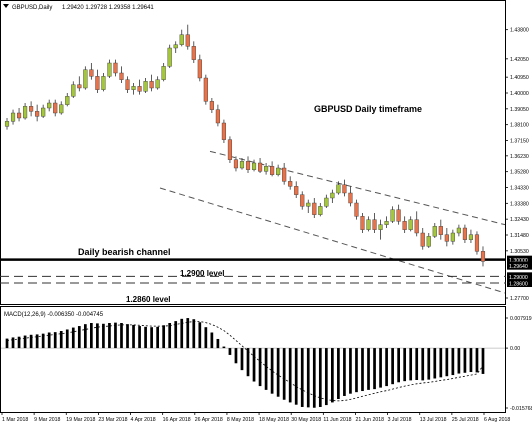 This screenshot has height=423, width=532. I want to click on channel-annotation: Daily bearish channel, so click(124, 252).